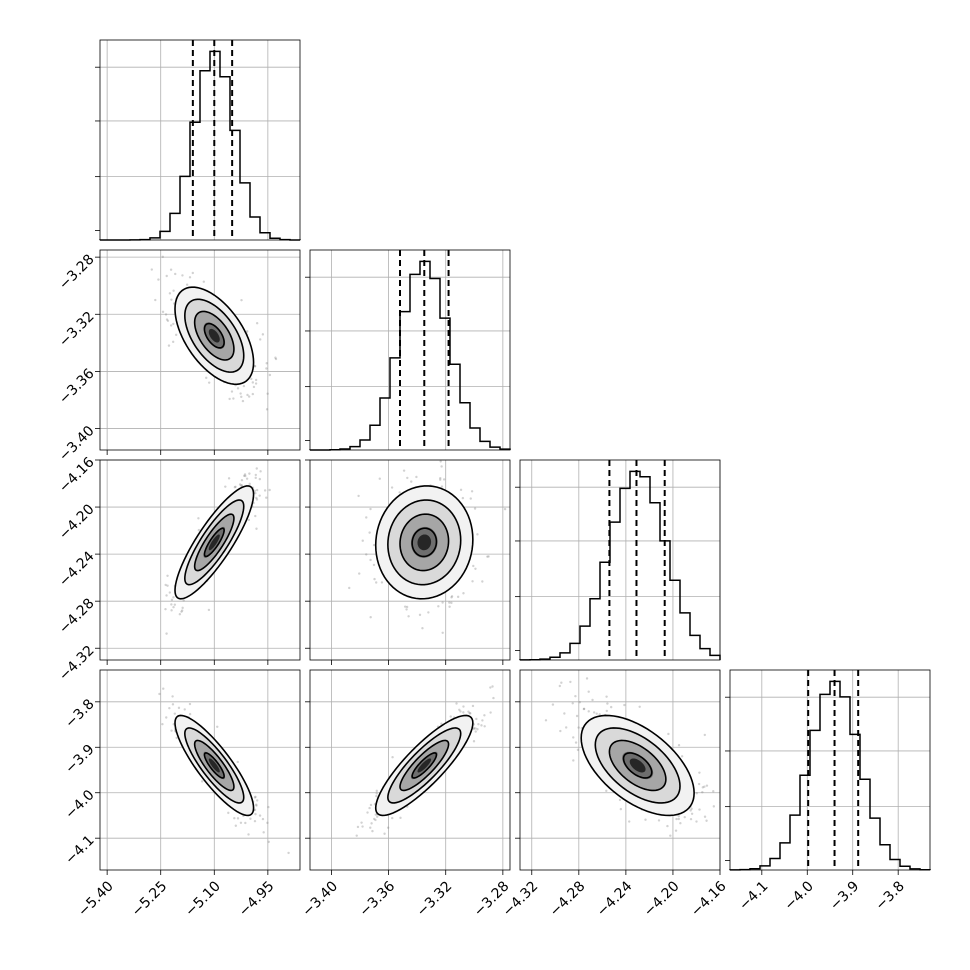 The height and width of the screenshot is (970, 970). I want to click on y-tick-label: −4.24, so click(77, 569).